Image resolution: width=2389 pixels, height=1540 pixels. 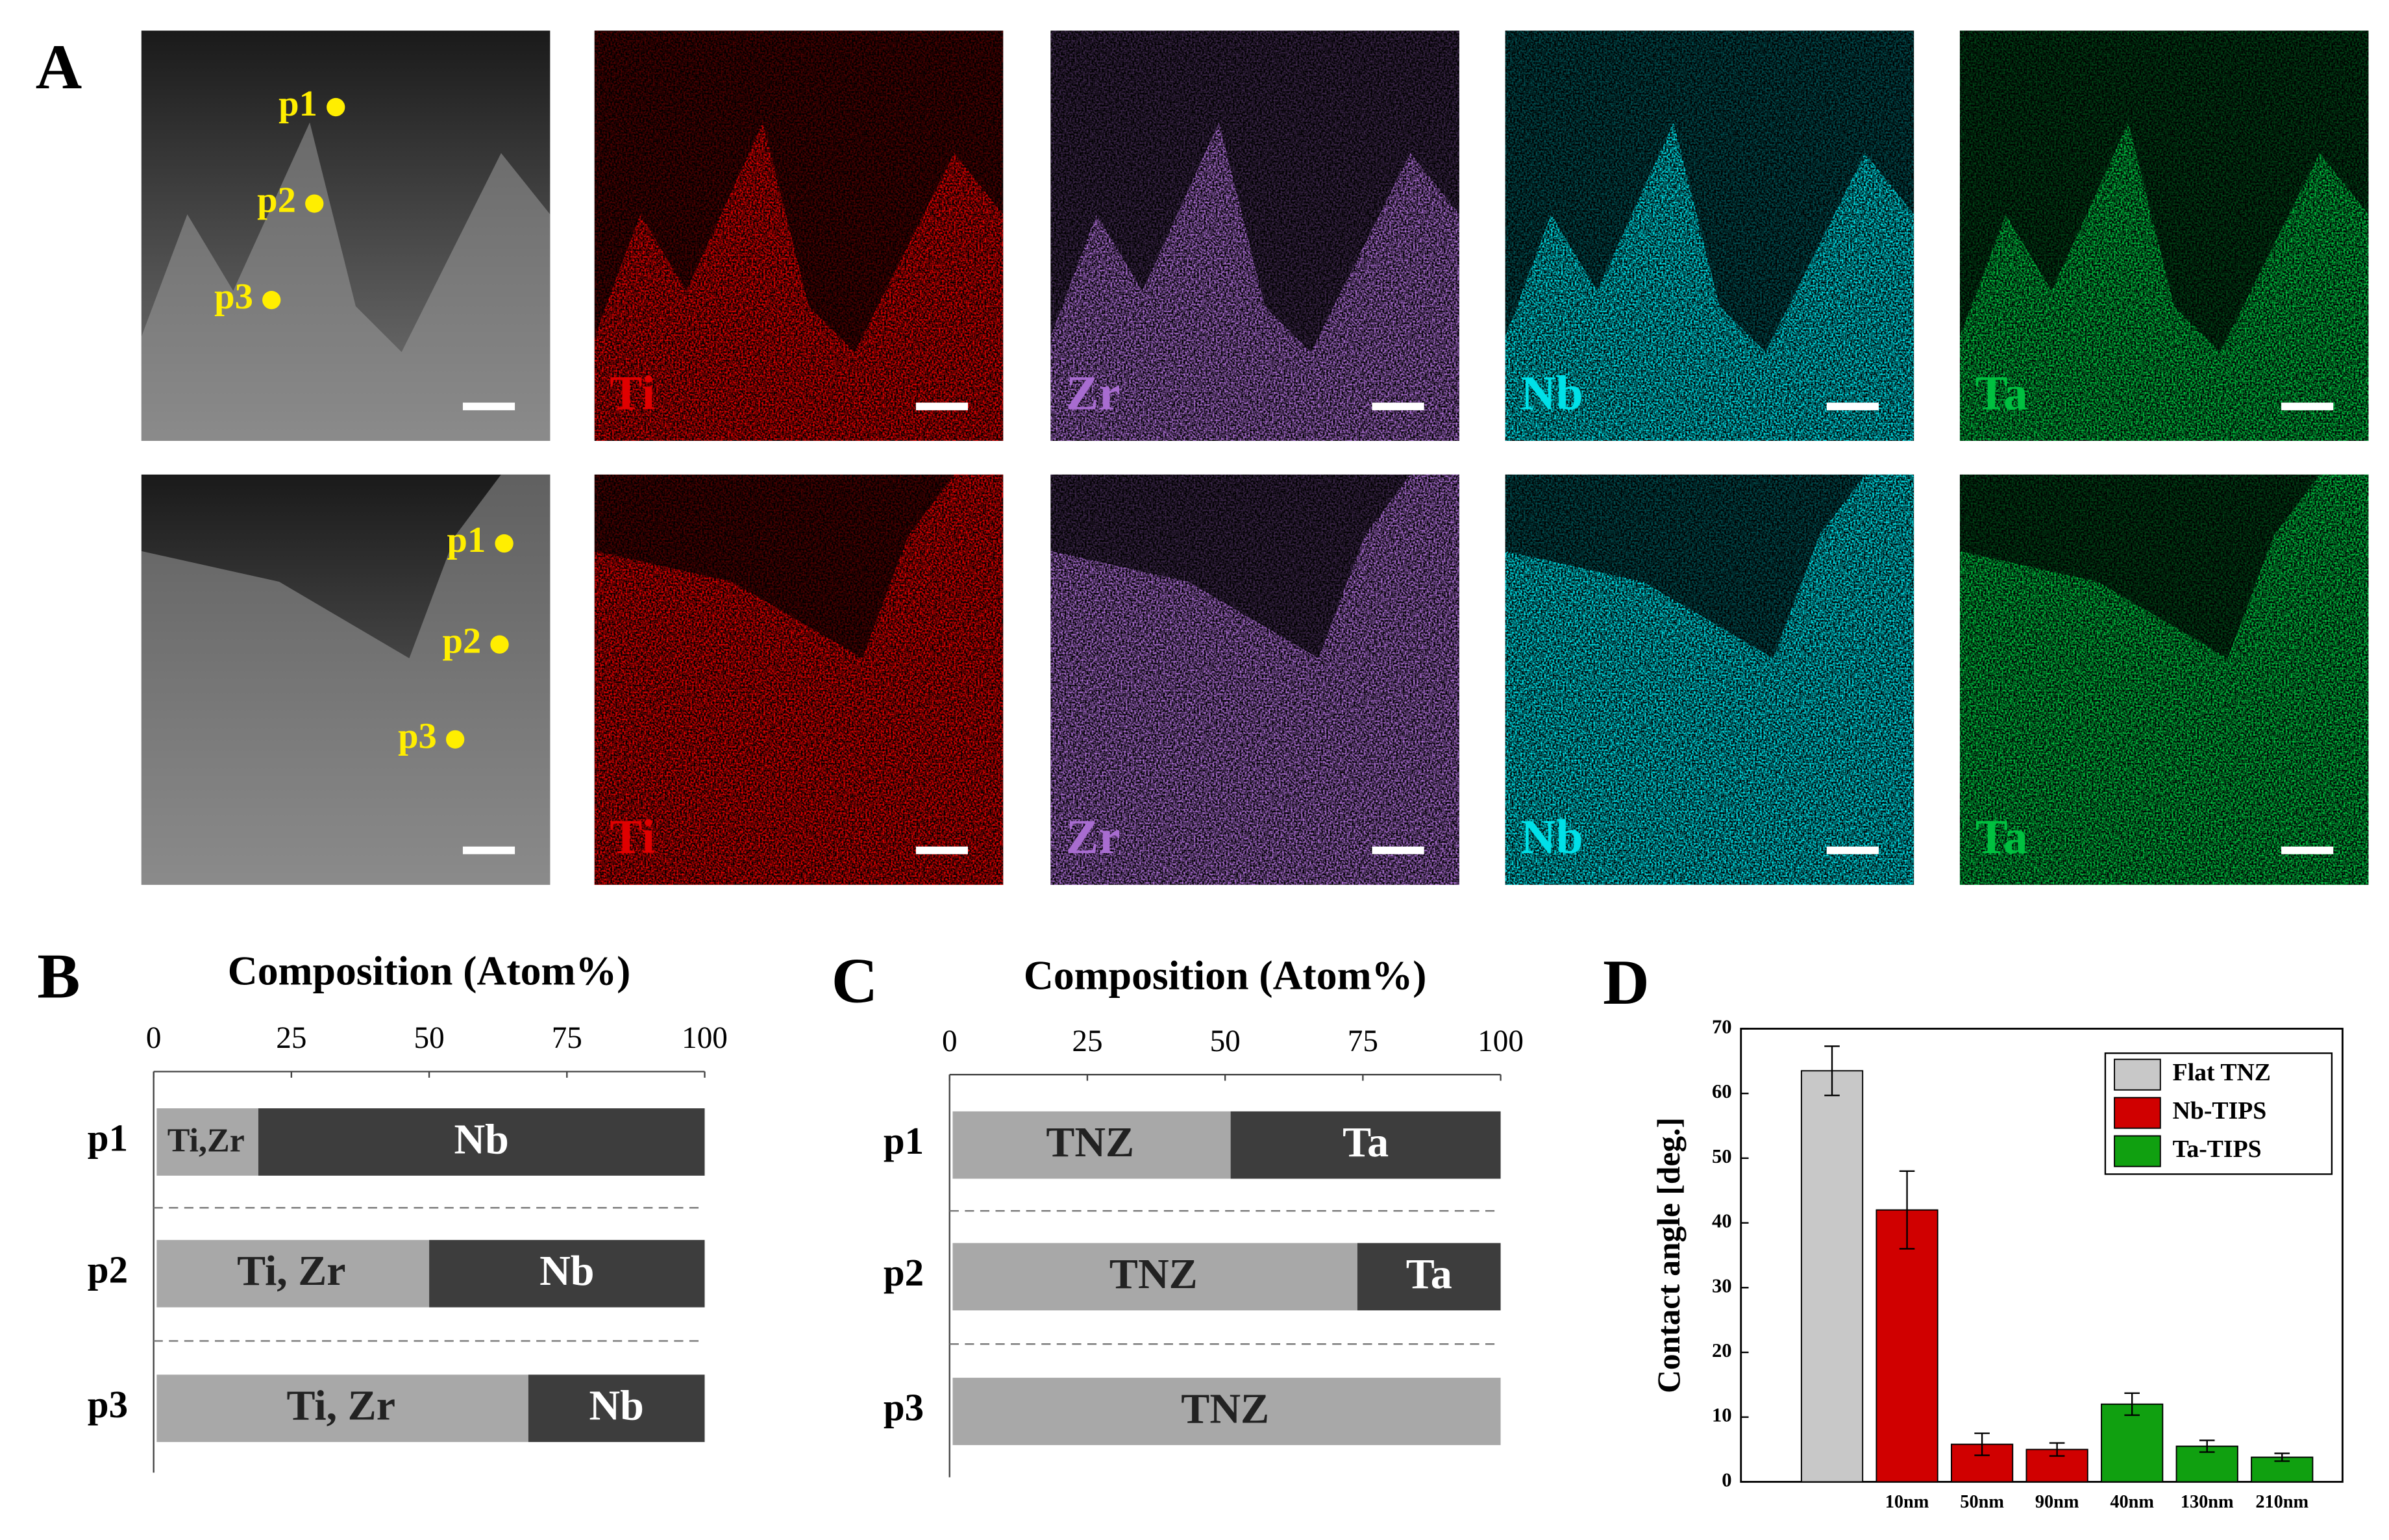 I want to click on y-tick-label: 0, so click(x=1726, y=1480).